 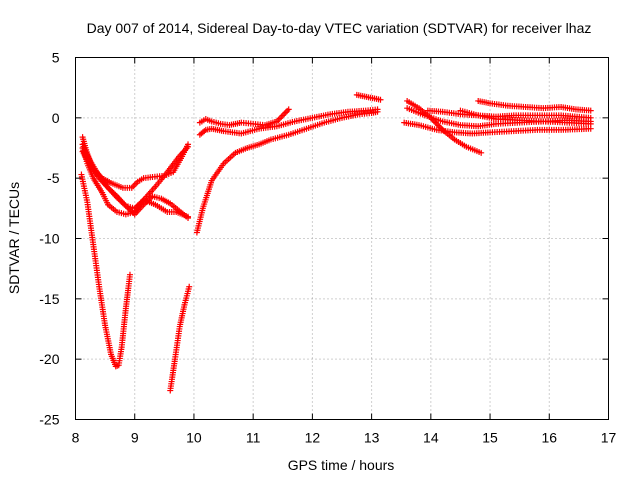 What do you see at coordinates (341, 465) in the screenshot?
I see `x-axis-label: GPS time / hours` at bounding box center [341, 465].